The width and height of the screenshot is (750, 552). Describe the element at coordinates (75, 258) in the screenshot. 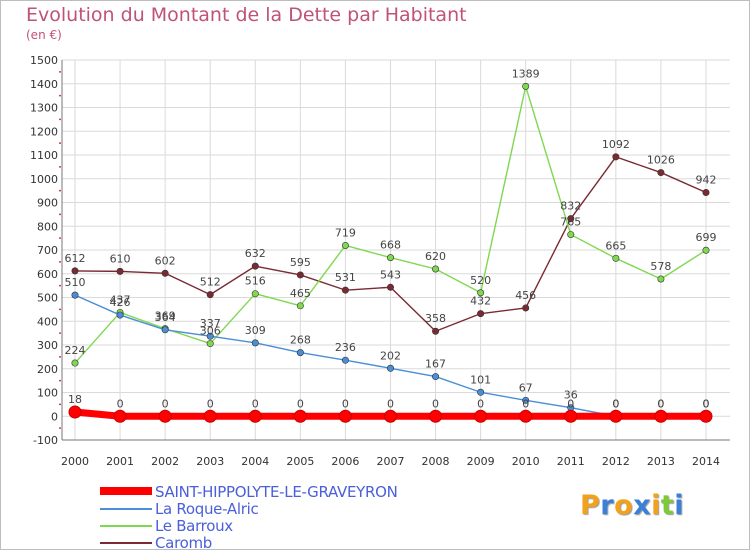

I see `data-label: 612` at that location.